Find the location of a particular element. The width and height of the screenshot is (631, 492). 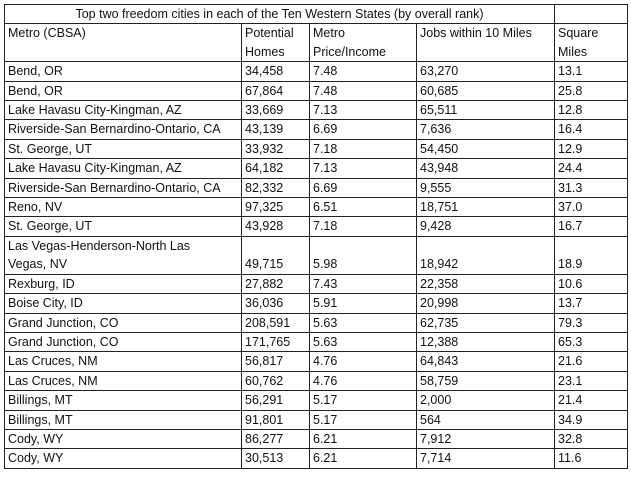

cell-jobs: 12,388 is located at coordinates (485, 342).